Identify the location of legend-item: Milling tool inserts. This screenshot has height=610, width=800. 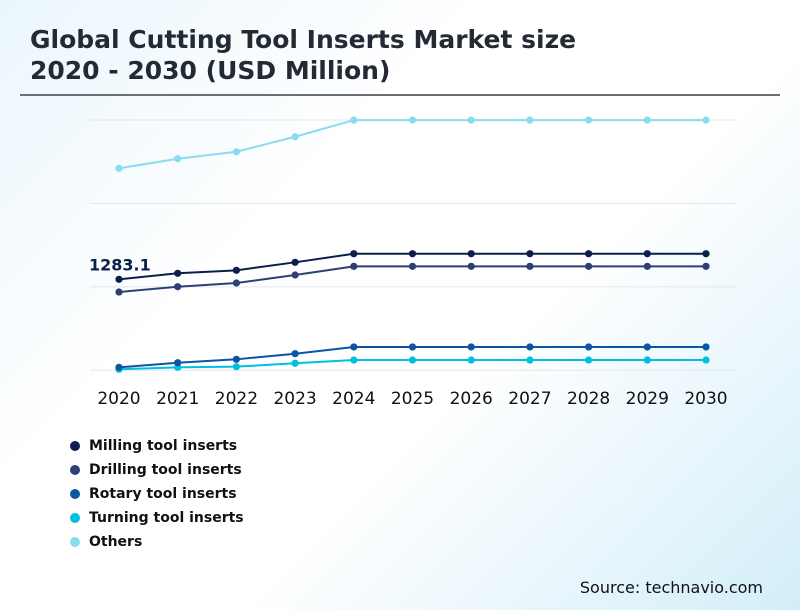
(157, 446).